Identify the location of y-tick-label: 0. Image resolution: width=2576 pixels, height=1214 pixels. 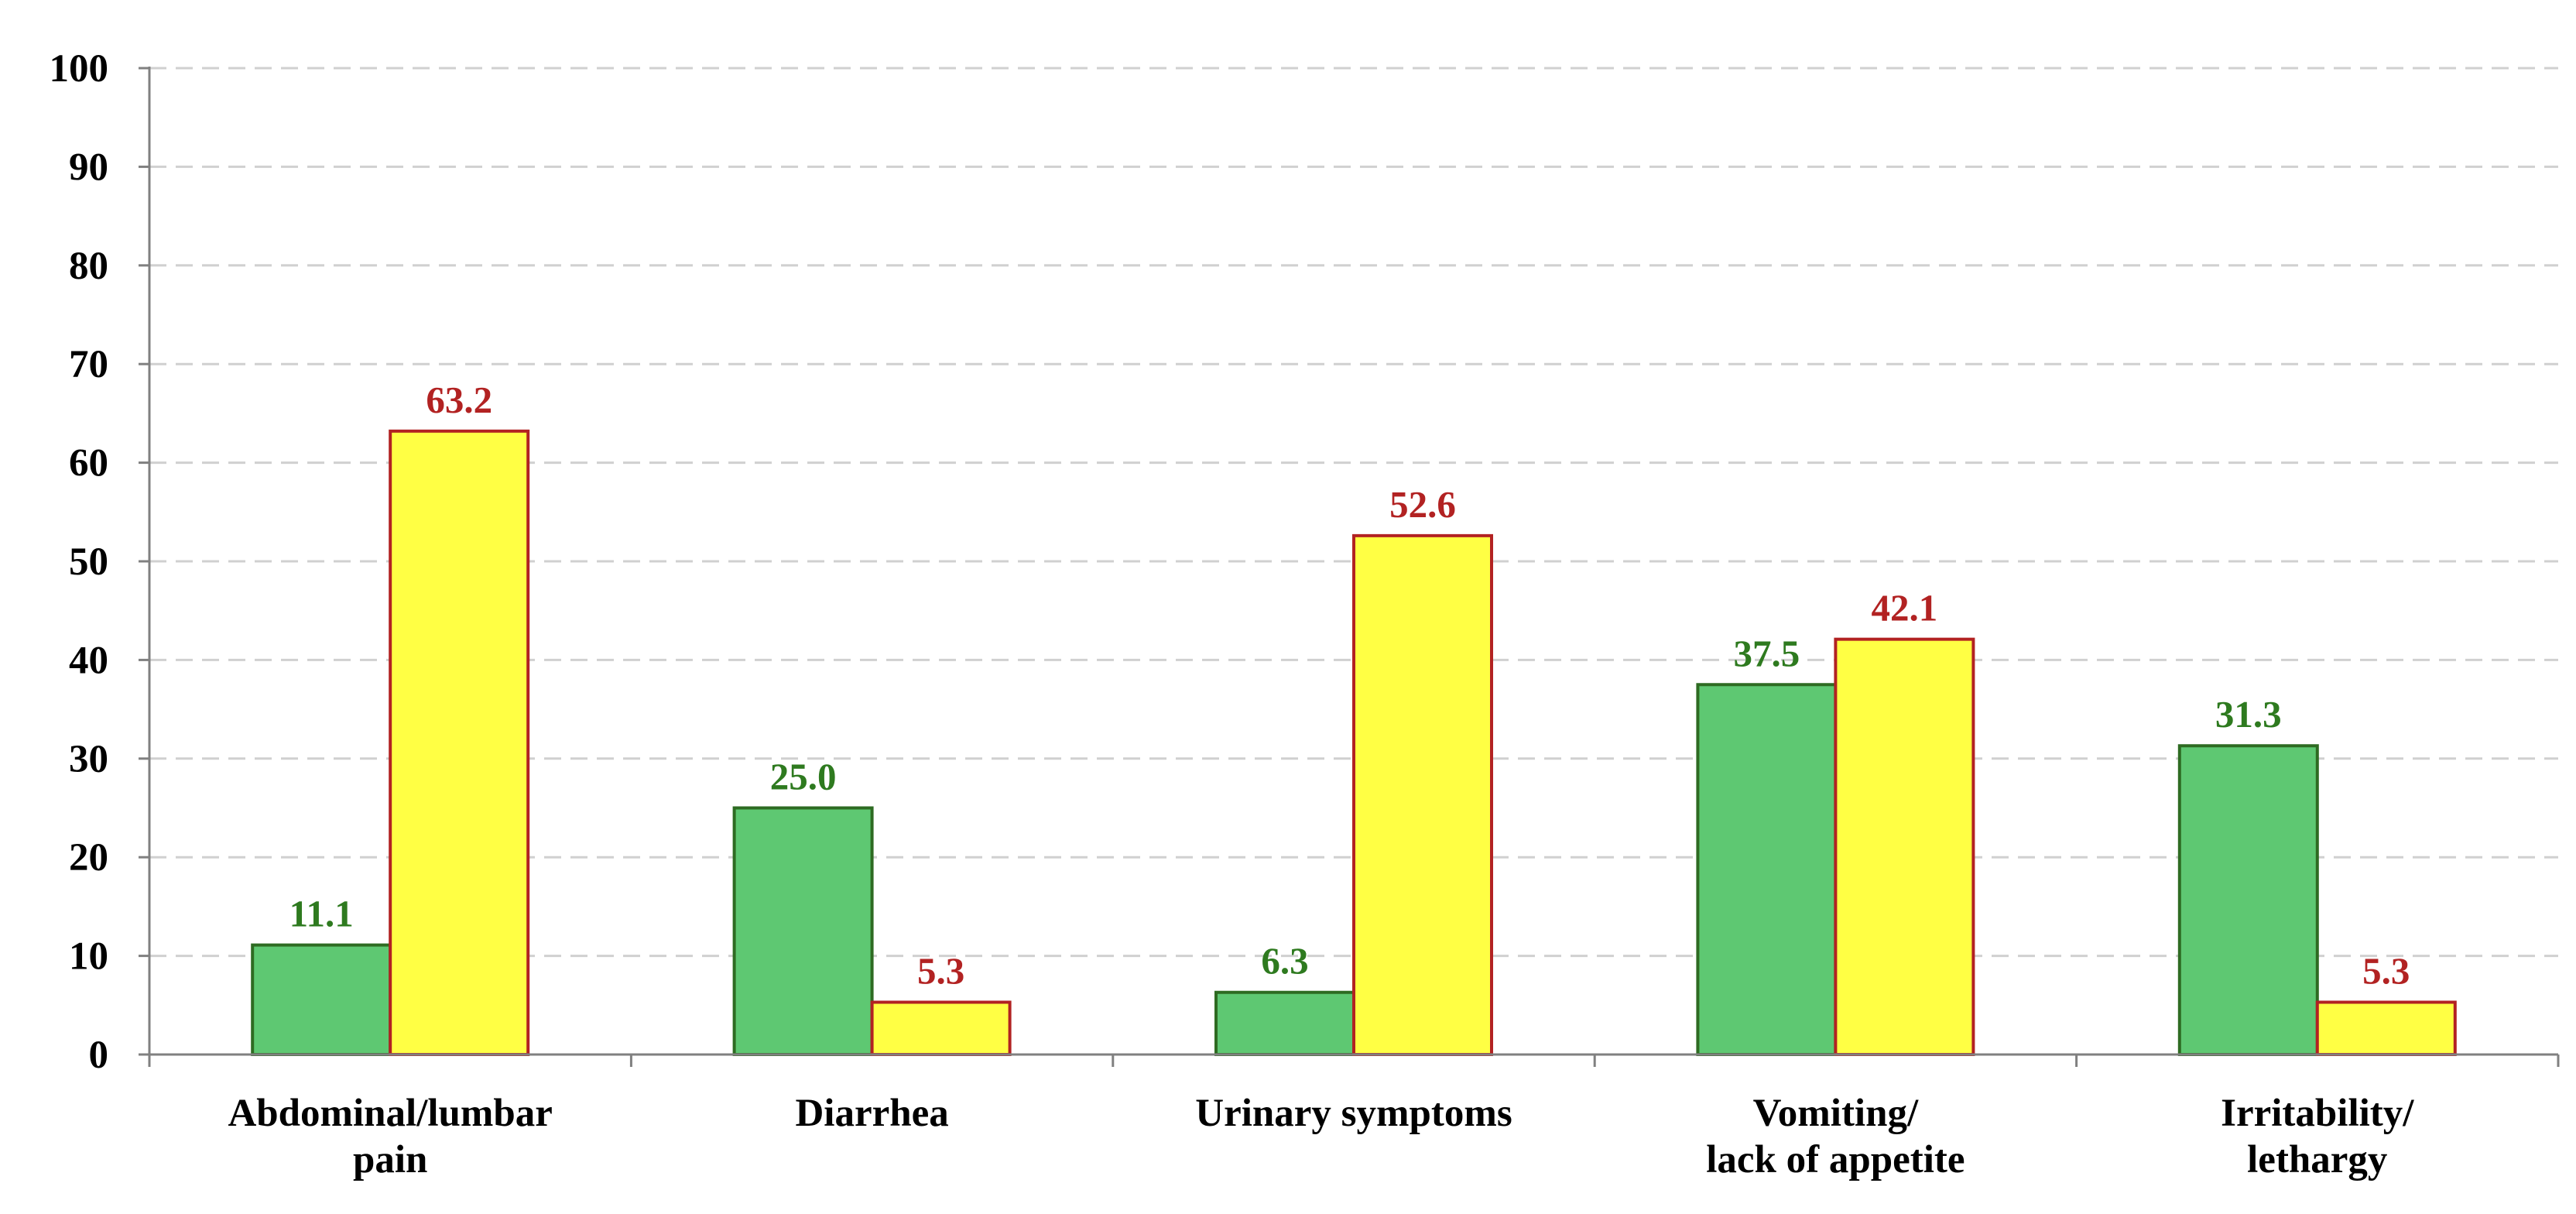
(99, 1055).